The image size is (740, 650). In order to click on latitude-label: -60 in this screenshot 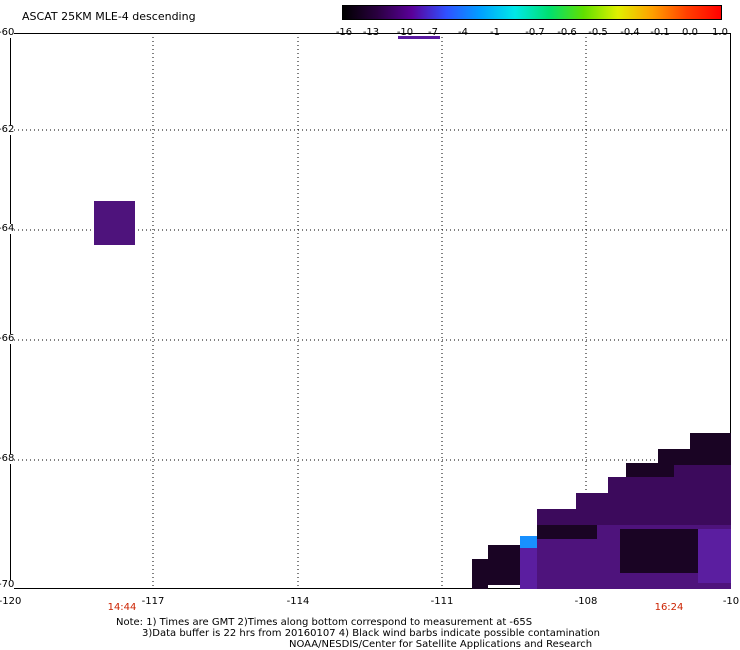, I will do `click(7, 33)`.